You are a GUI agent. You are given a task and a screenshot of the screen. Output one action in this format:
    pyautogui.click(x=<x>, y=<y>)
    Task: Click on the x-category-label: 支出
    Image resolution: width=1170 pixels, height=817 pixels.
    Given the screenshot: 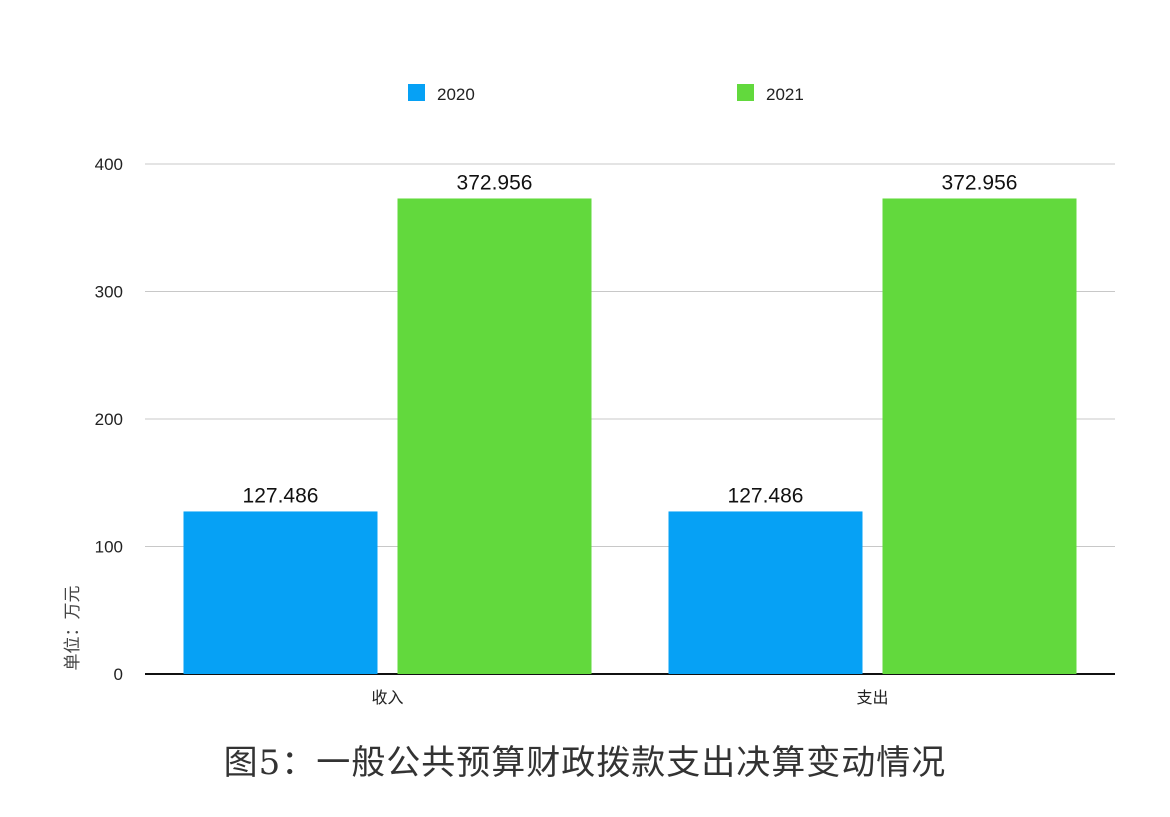 What is the action you would take?
    pyautogui.click(x=872, y=697)
    